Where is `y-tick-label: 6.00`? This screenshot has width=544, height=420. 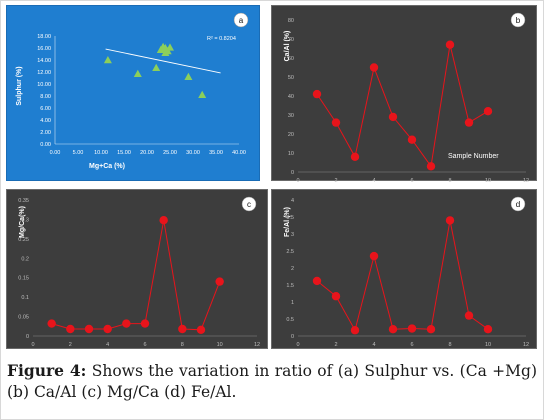 y-tick-label: 6.00 is located at coordinates (45, 109).